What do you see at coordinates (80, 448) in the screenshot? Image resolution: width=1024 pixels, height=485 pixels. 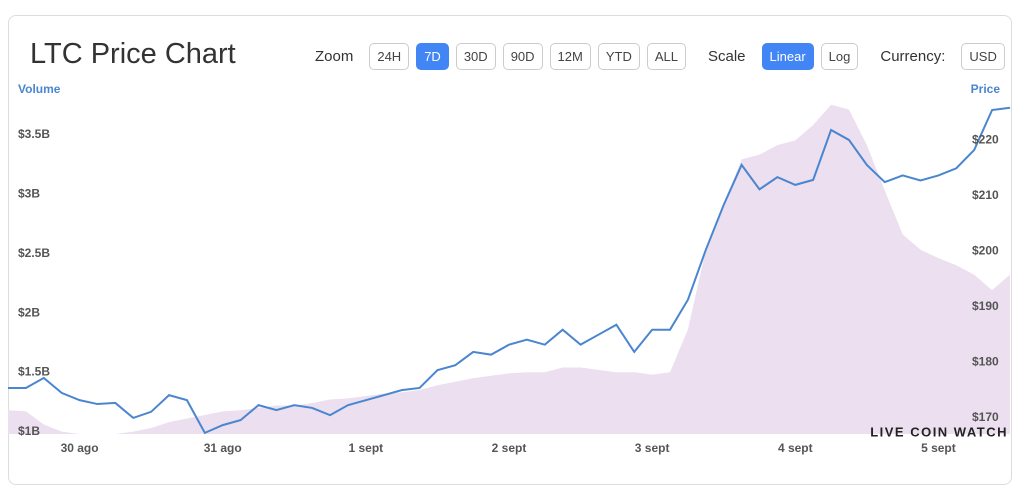 I see `x-tick-label: 30 ago` at bounding box center [80, 448].